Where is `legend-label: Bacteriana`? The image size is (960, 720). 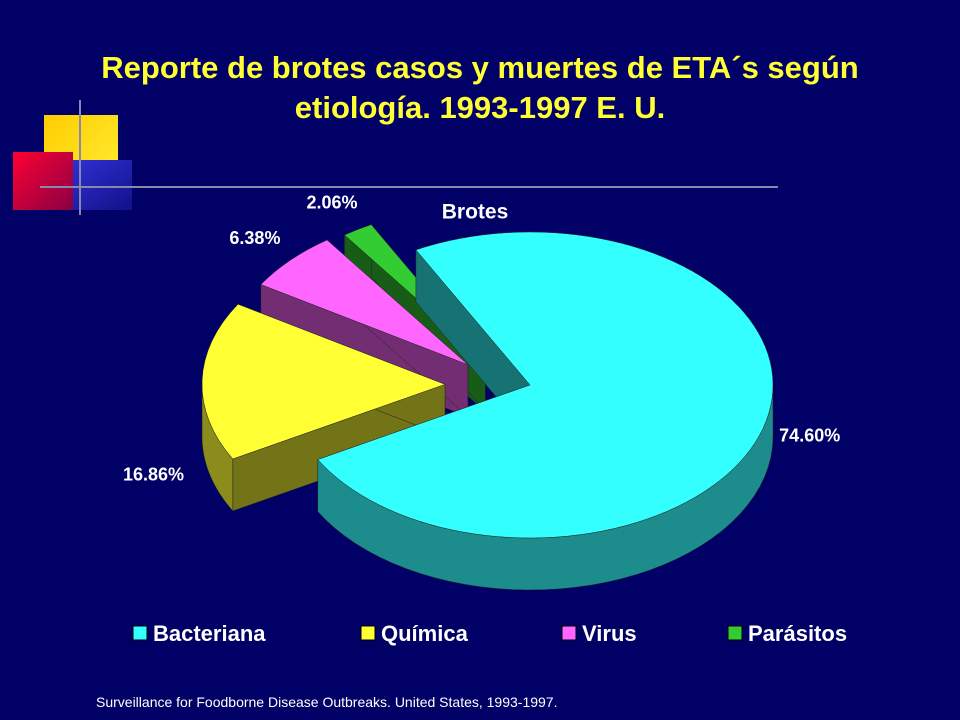
legend-label: Bacteriana is located at coordinates (209, 633).